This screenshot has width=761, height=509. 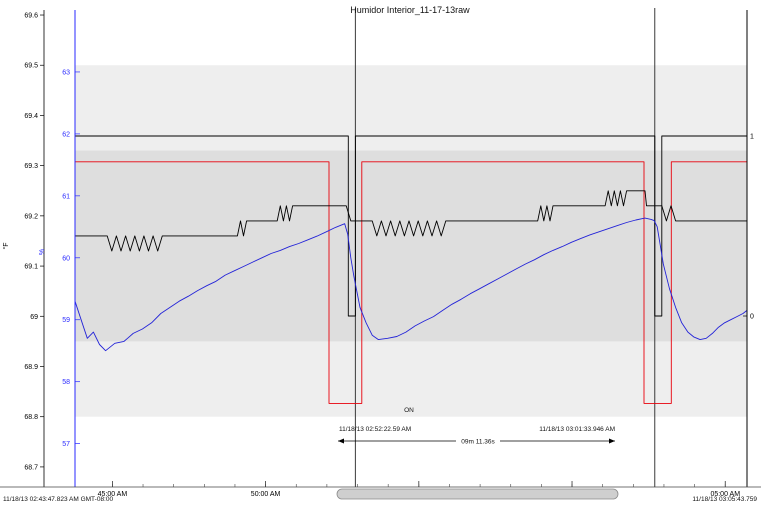 I want to click on duration-arrow-left-icon, so click(x=341, y=441).